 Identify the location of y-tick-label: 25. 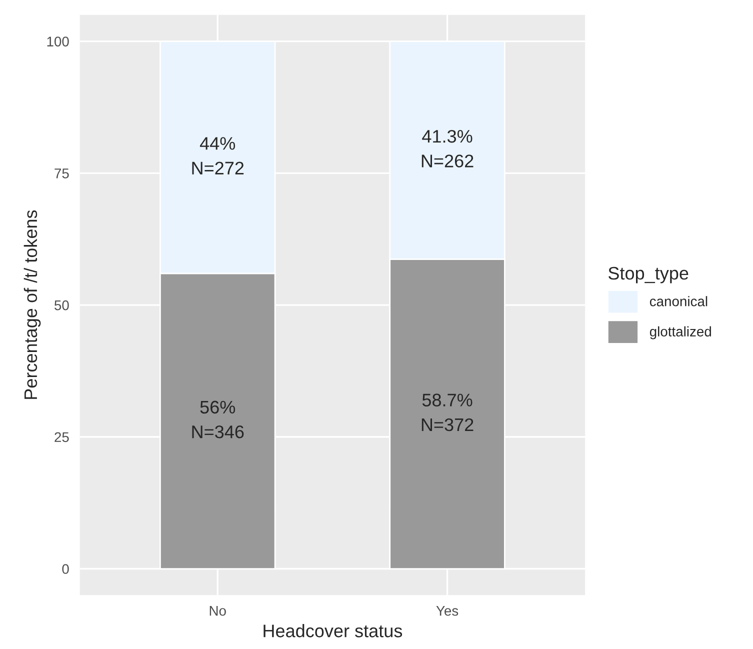
(61, 437).